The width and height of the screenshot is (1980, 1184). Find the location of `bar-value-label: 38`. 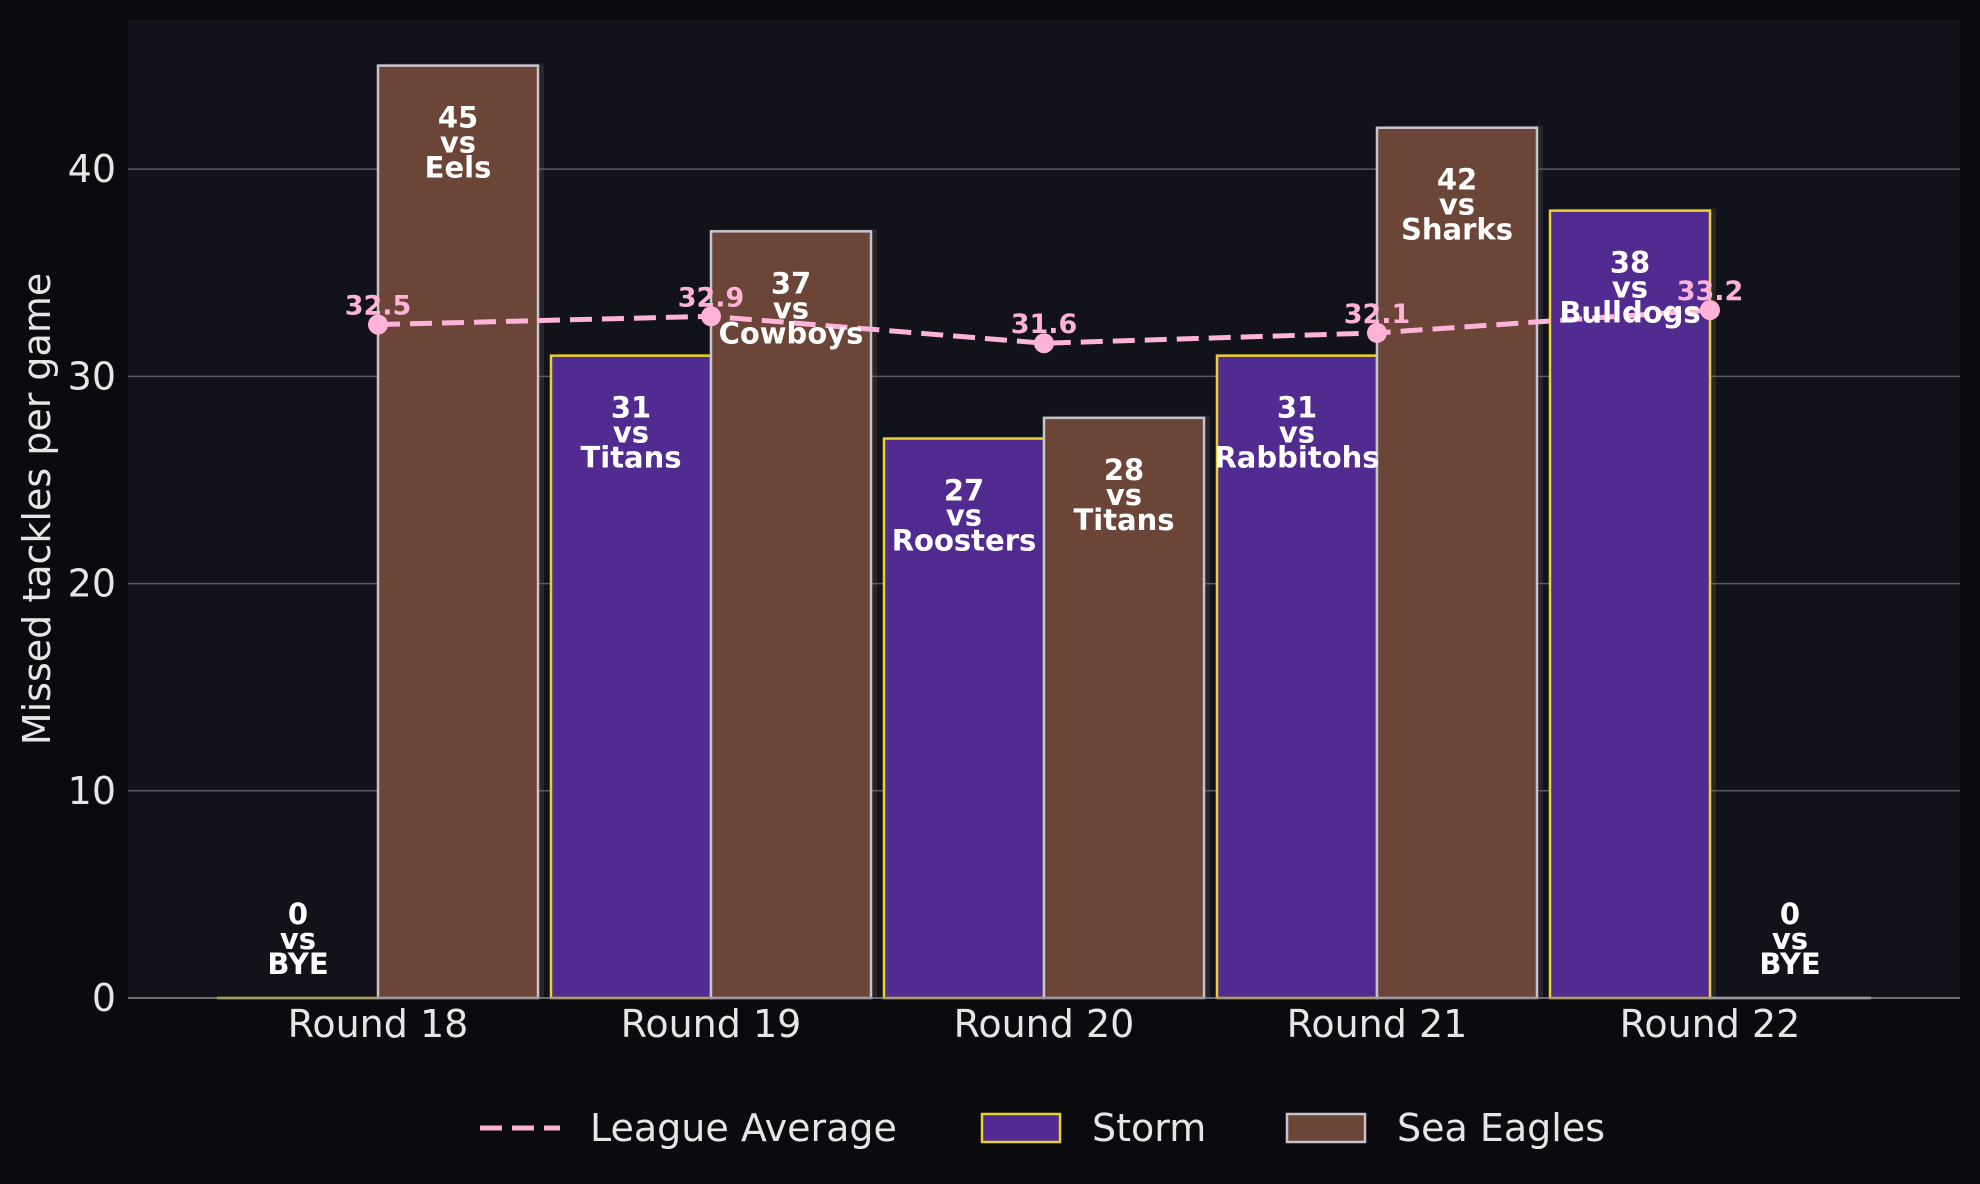

bar-value-label: 38 is located at coordinates (1630, 263).